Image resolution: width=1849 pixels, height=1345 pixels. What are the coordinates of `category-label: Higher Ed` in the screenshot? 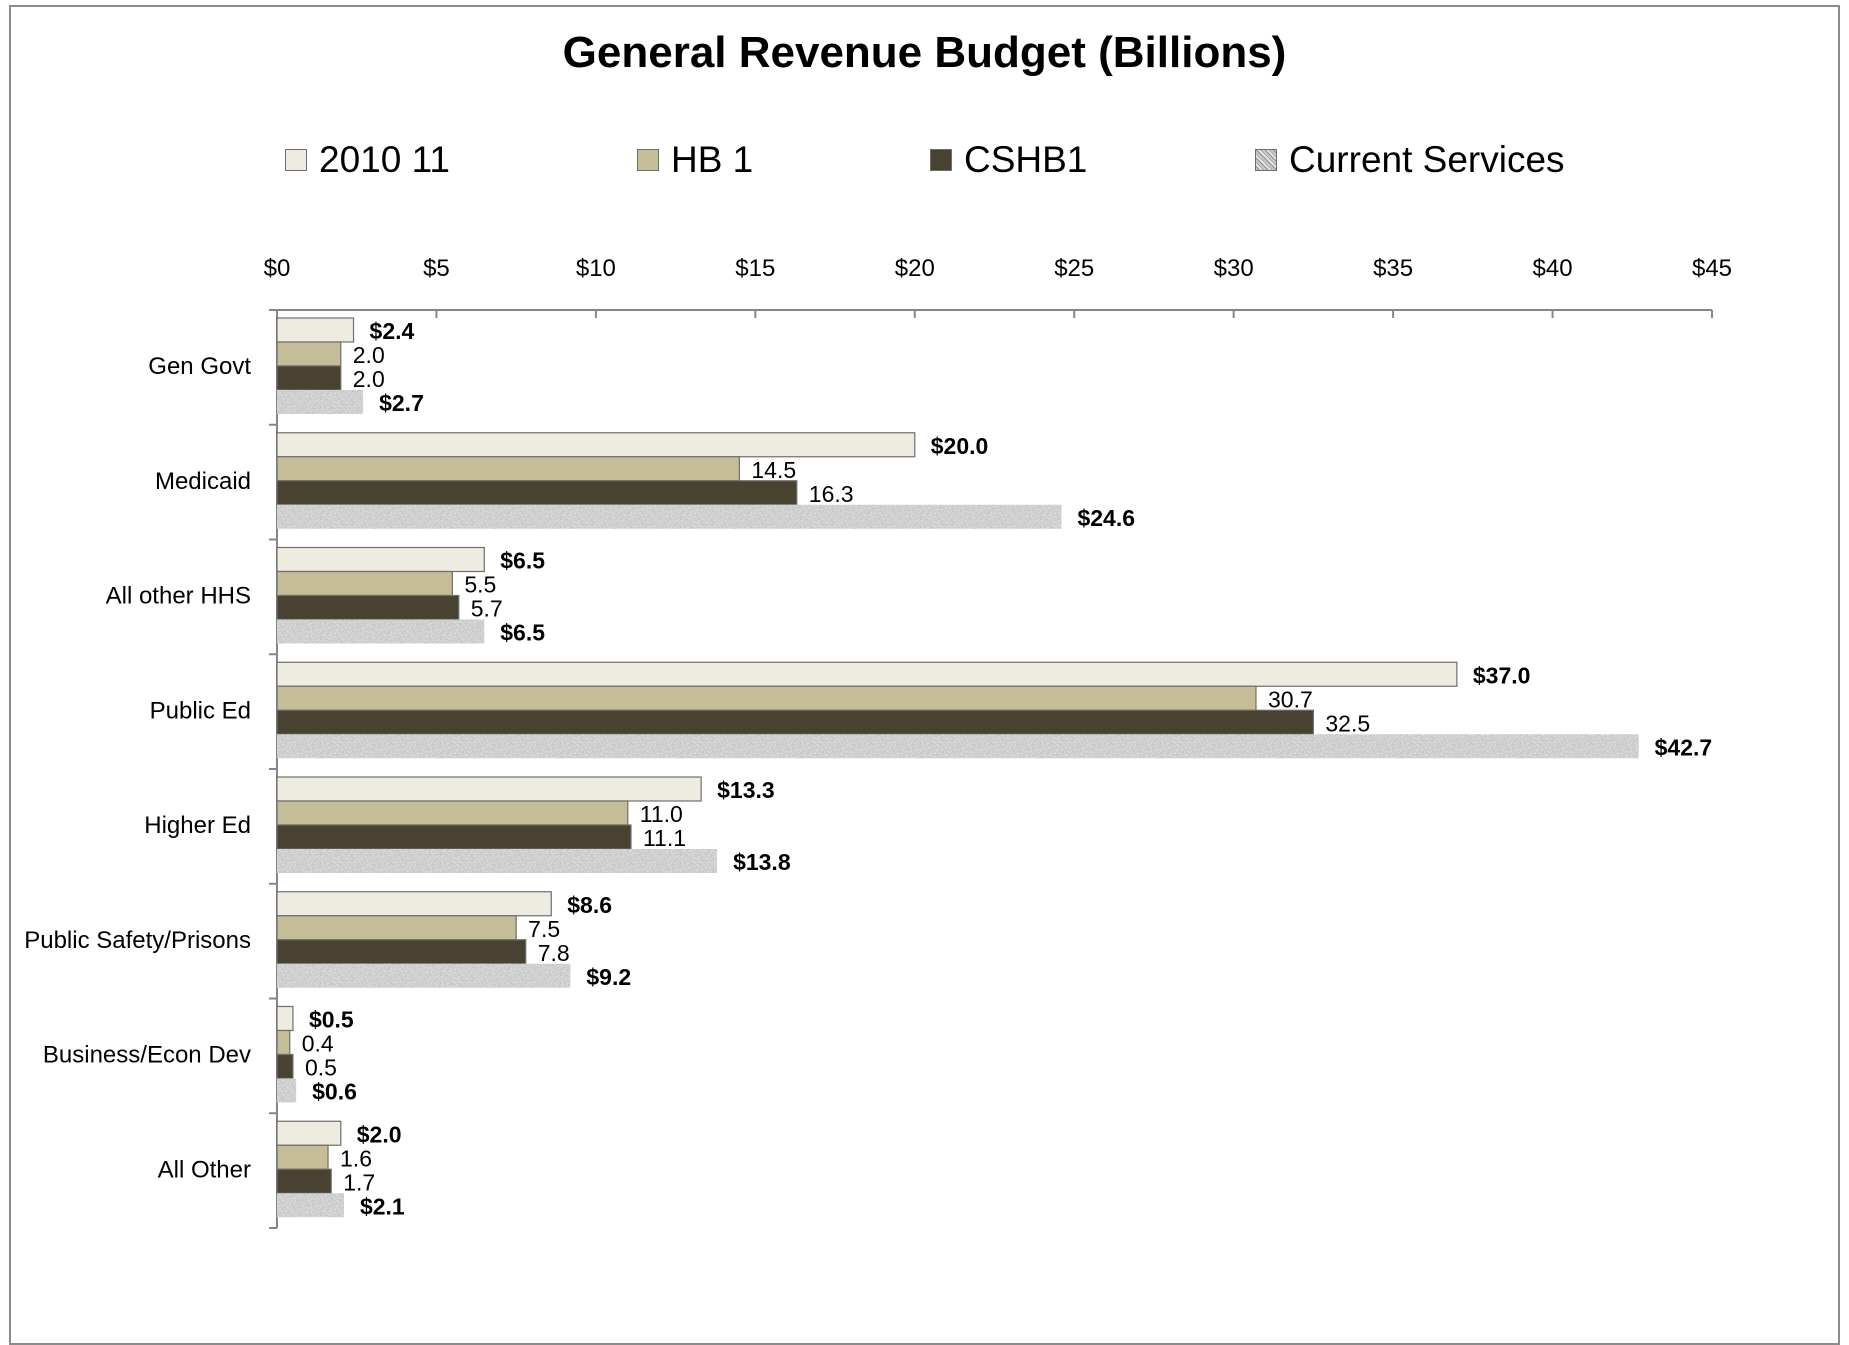 It's located at (197, 825).